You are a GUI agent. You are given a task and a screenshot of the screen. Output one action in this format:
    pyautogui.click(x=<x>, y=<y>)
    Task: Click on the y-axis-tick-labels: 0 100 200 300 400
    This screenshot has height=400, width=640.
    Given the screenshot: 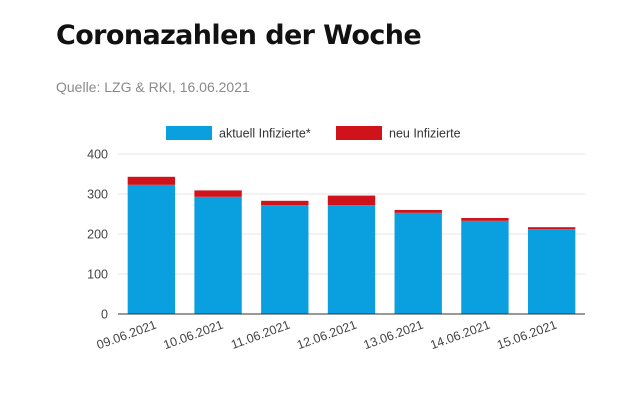 What is the action you would take?
    pyautogui.click(x=97, y=235)
    